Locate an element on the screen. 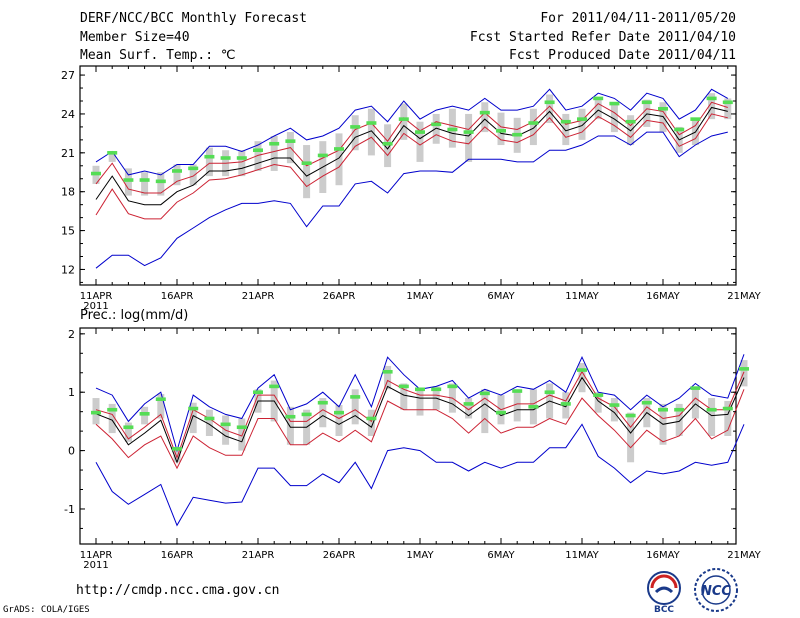 This screenshot has height=618, width=800. x-tick-label: 11APR is located at coordinates (96, 296).